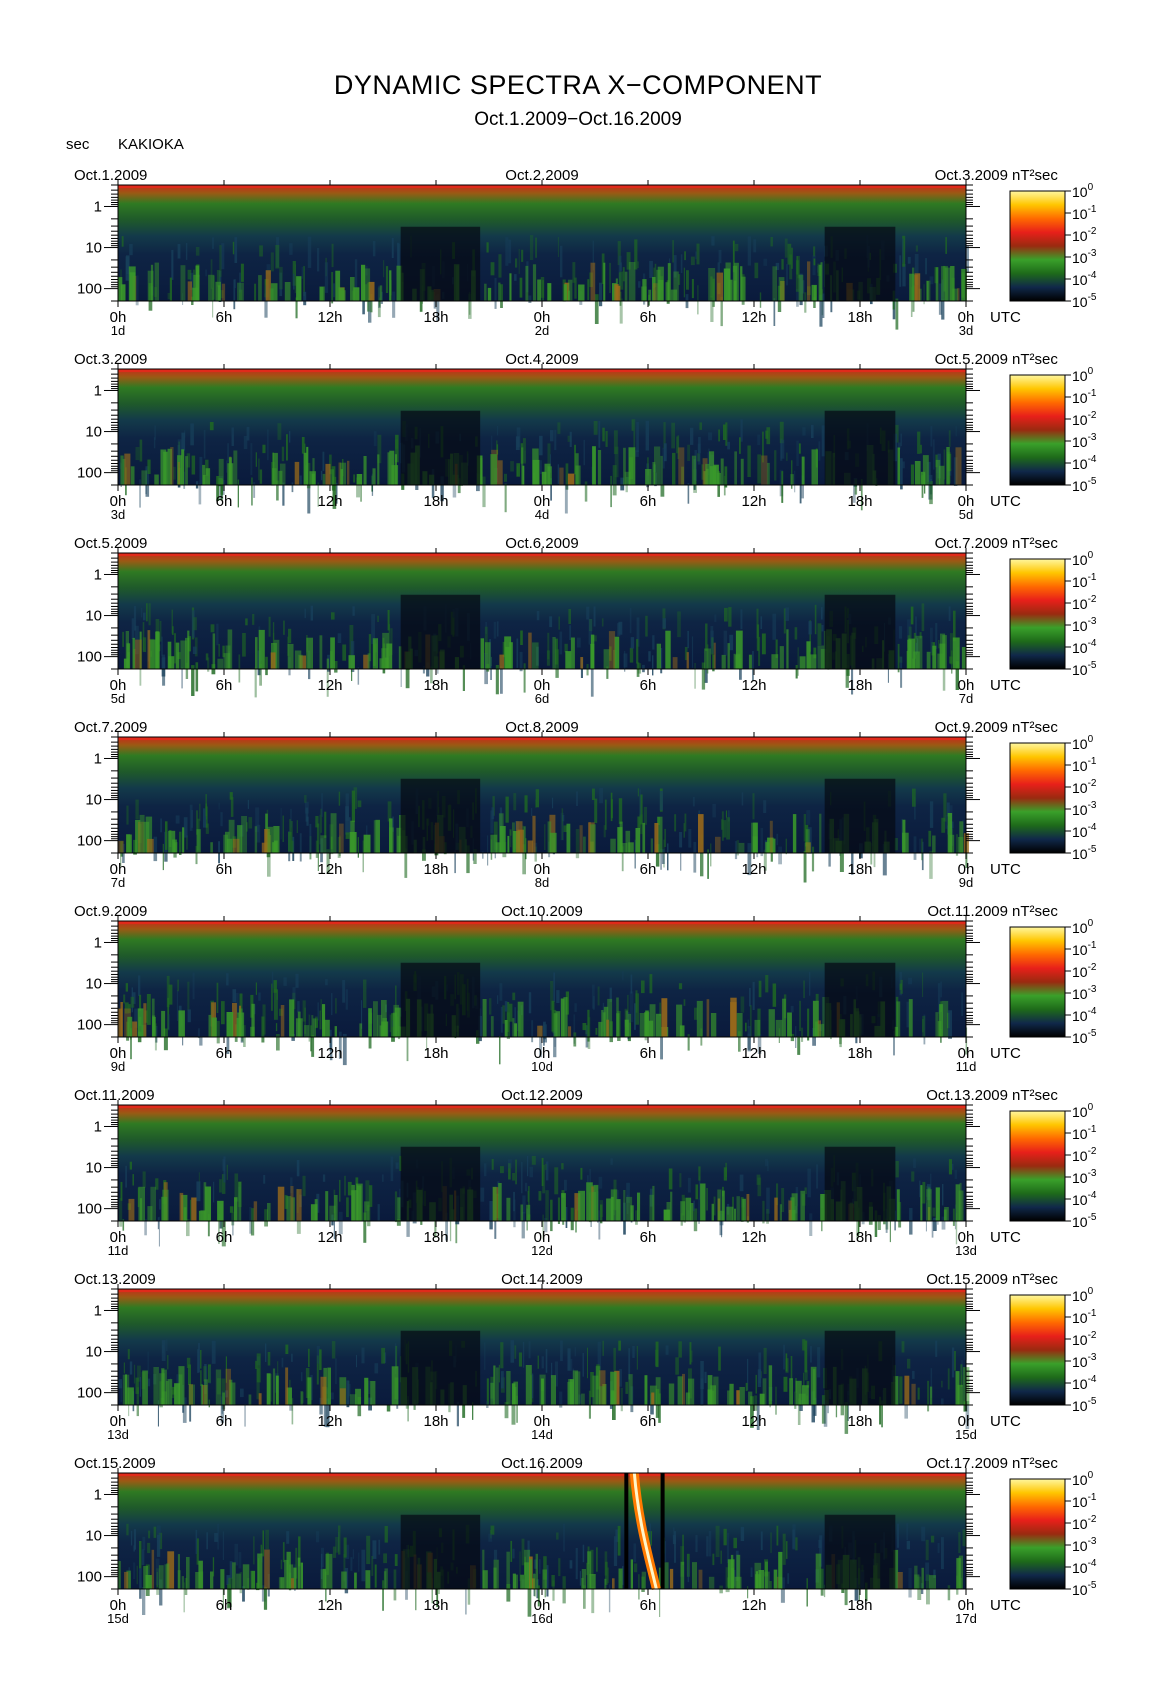 The height and width of the screenshot is (1704, 1156). Describe the element at coordinates (98, 1126) in the screenshot. I see `y-tick-label: 1` at that location.